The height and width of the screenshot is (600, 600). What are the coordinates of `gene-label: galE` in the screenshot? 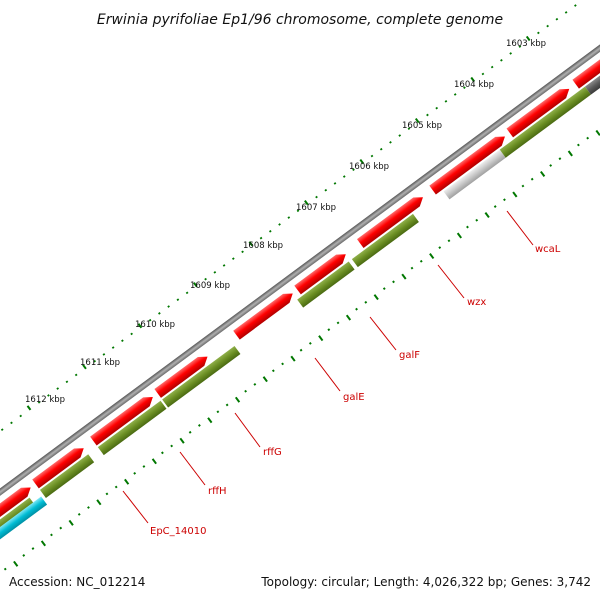 It's located at (354, 397).